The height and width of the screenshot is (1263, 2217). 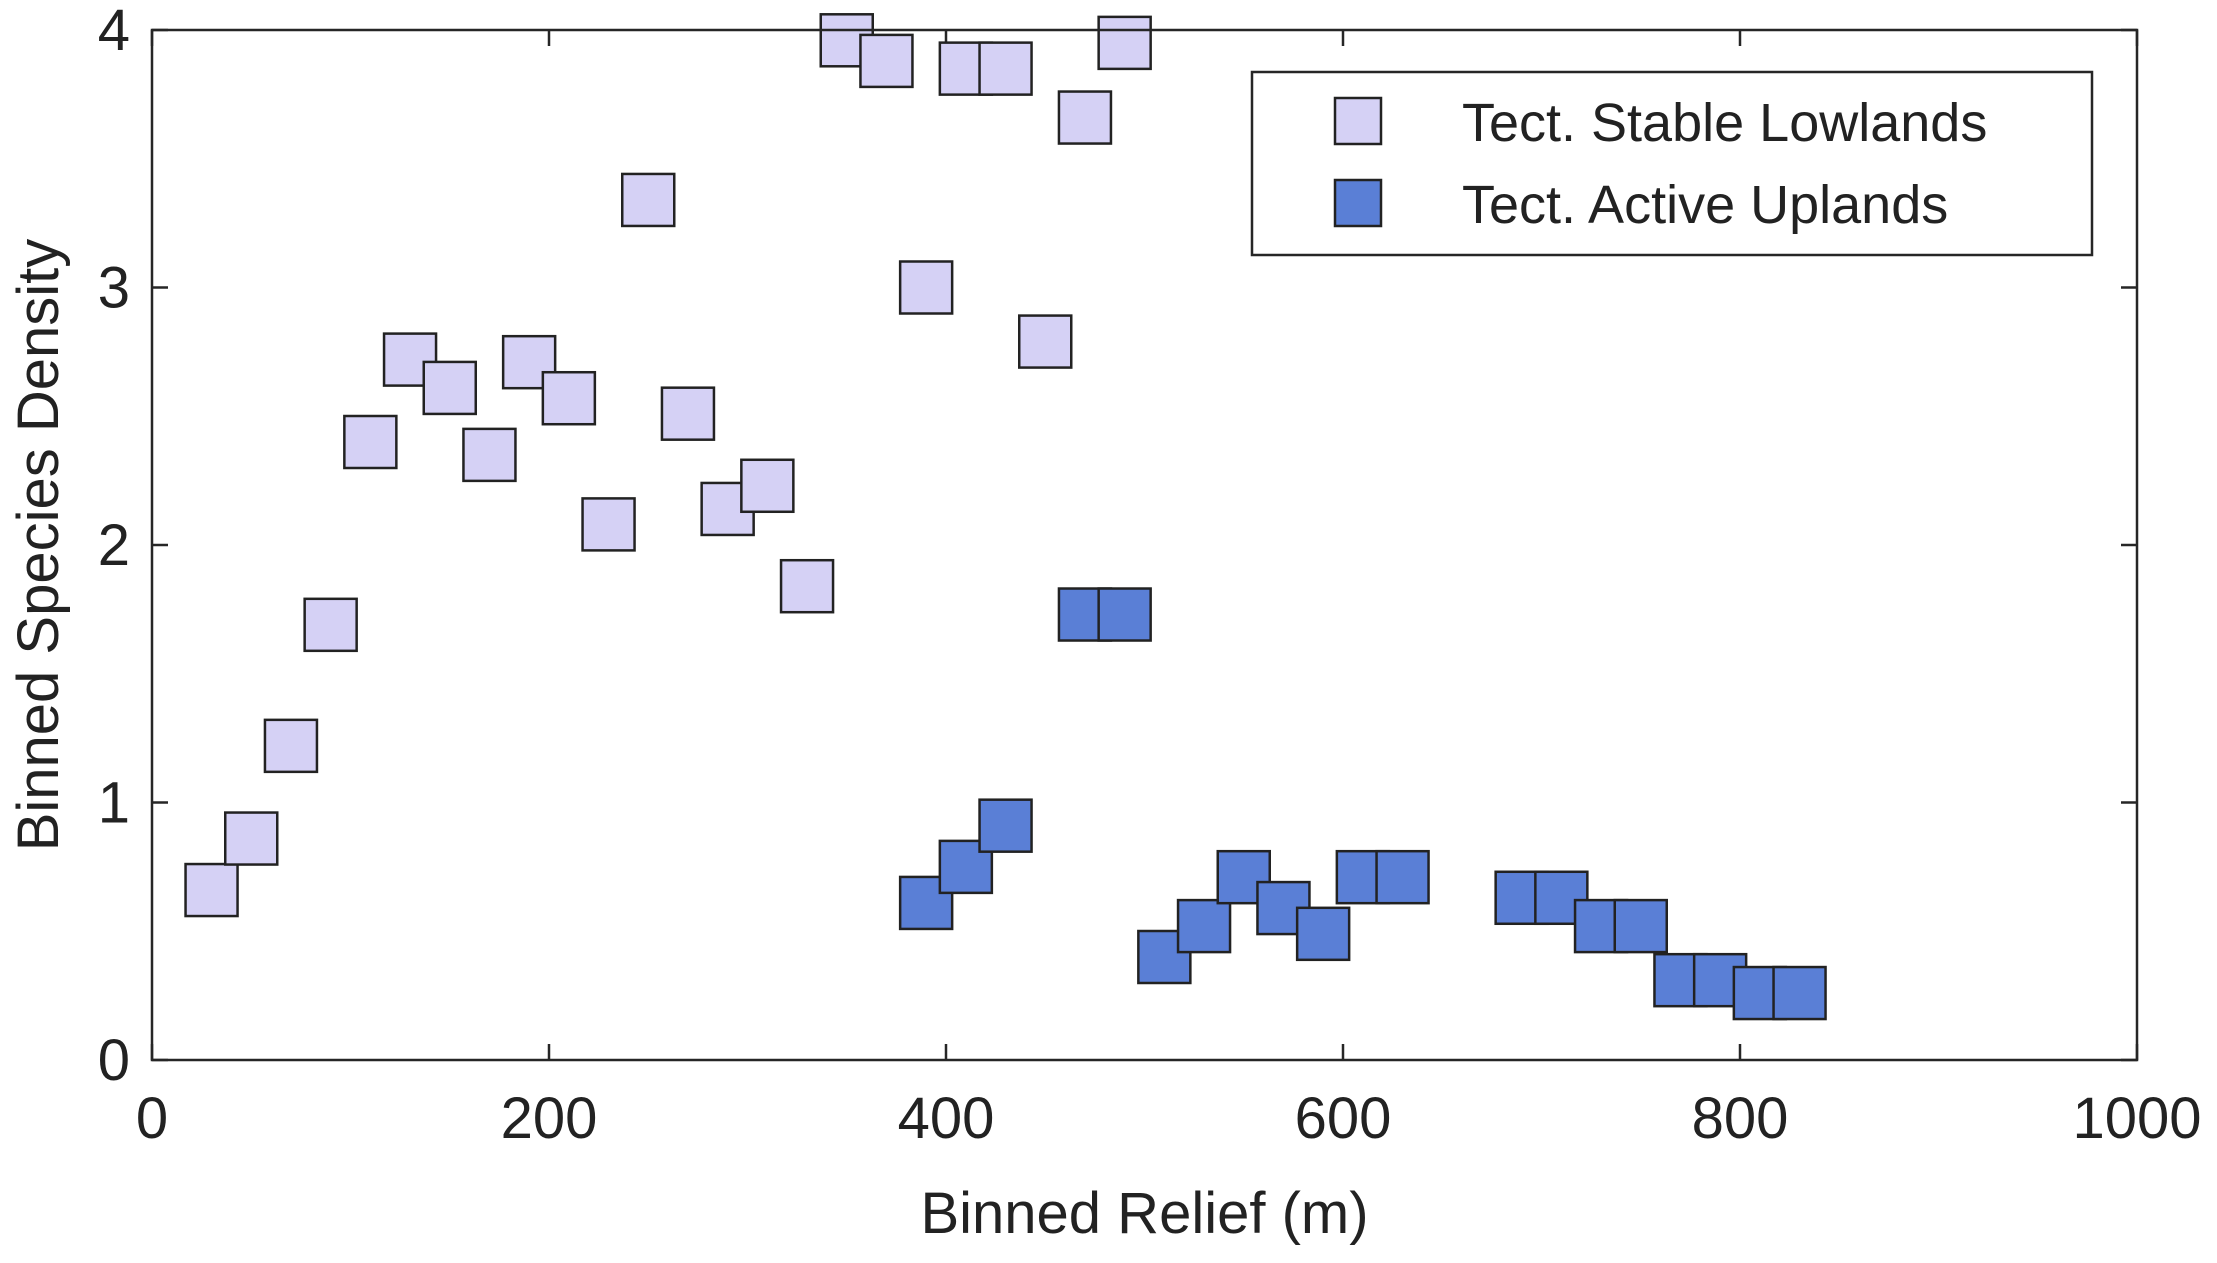 What do you see at coordinates (549, 1118) in the screenshot?
I see `x-tick-label: 200` at bounding box center [549, 1118].